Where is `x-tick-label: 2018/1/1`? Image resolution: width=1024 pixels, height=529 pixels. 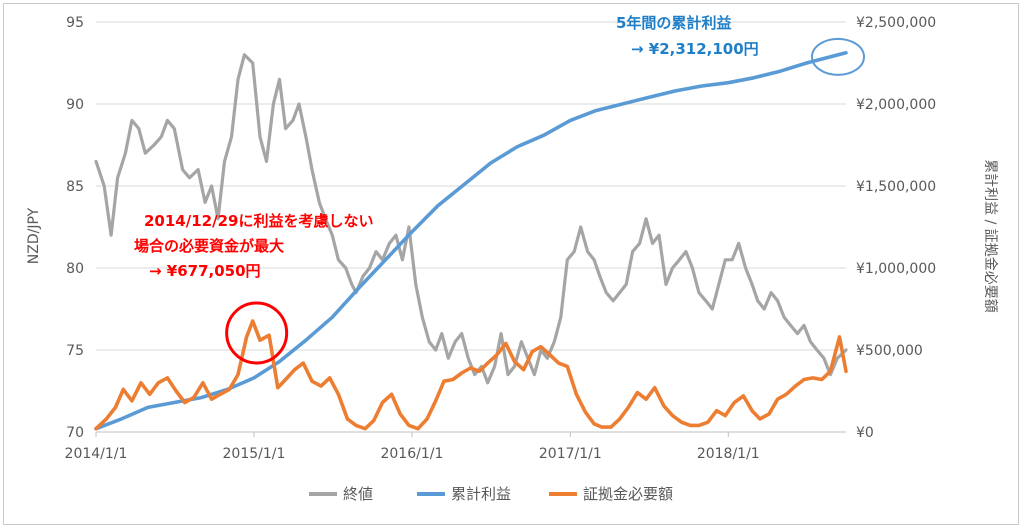 x-tick-label: 2018/1/1 is located at coordinates (728, 454).